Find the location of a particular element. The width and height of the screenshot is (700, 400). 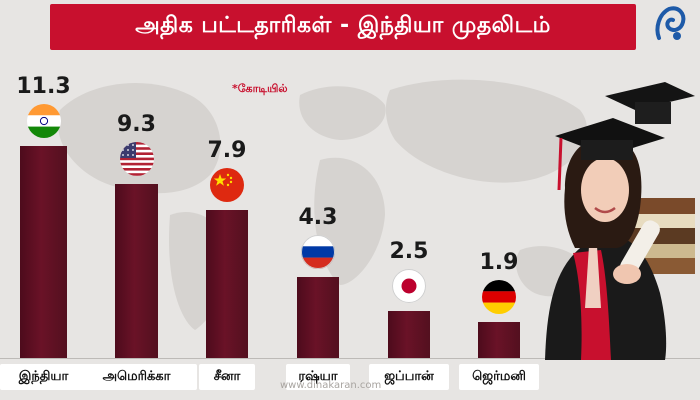

china-flag-icon is located at coordinates (227, 184).